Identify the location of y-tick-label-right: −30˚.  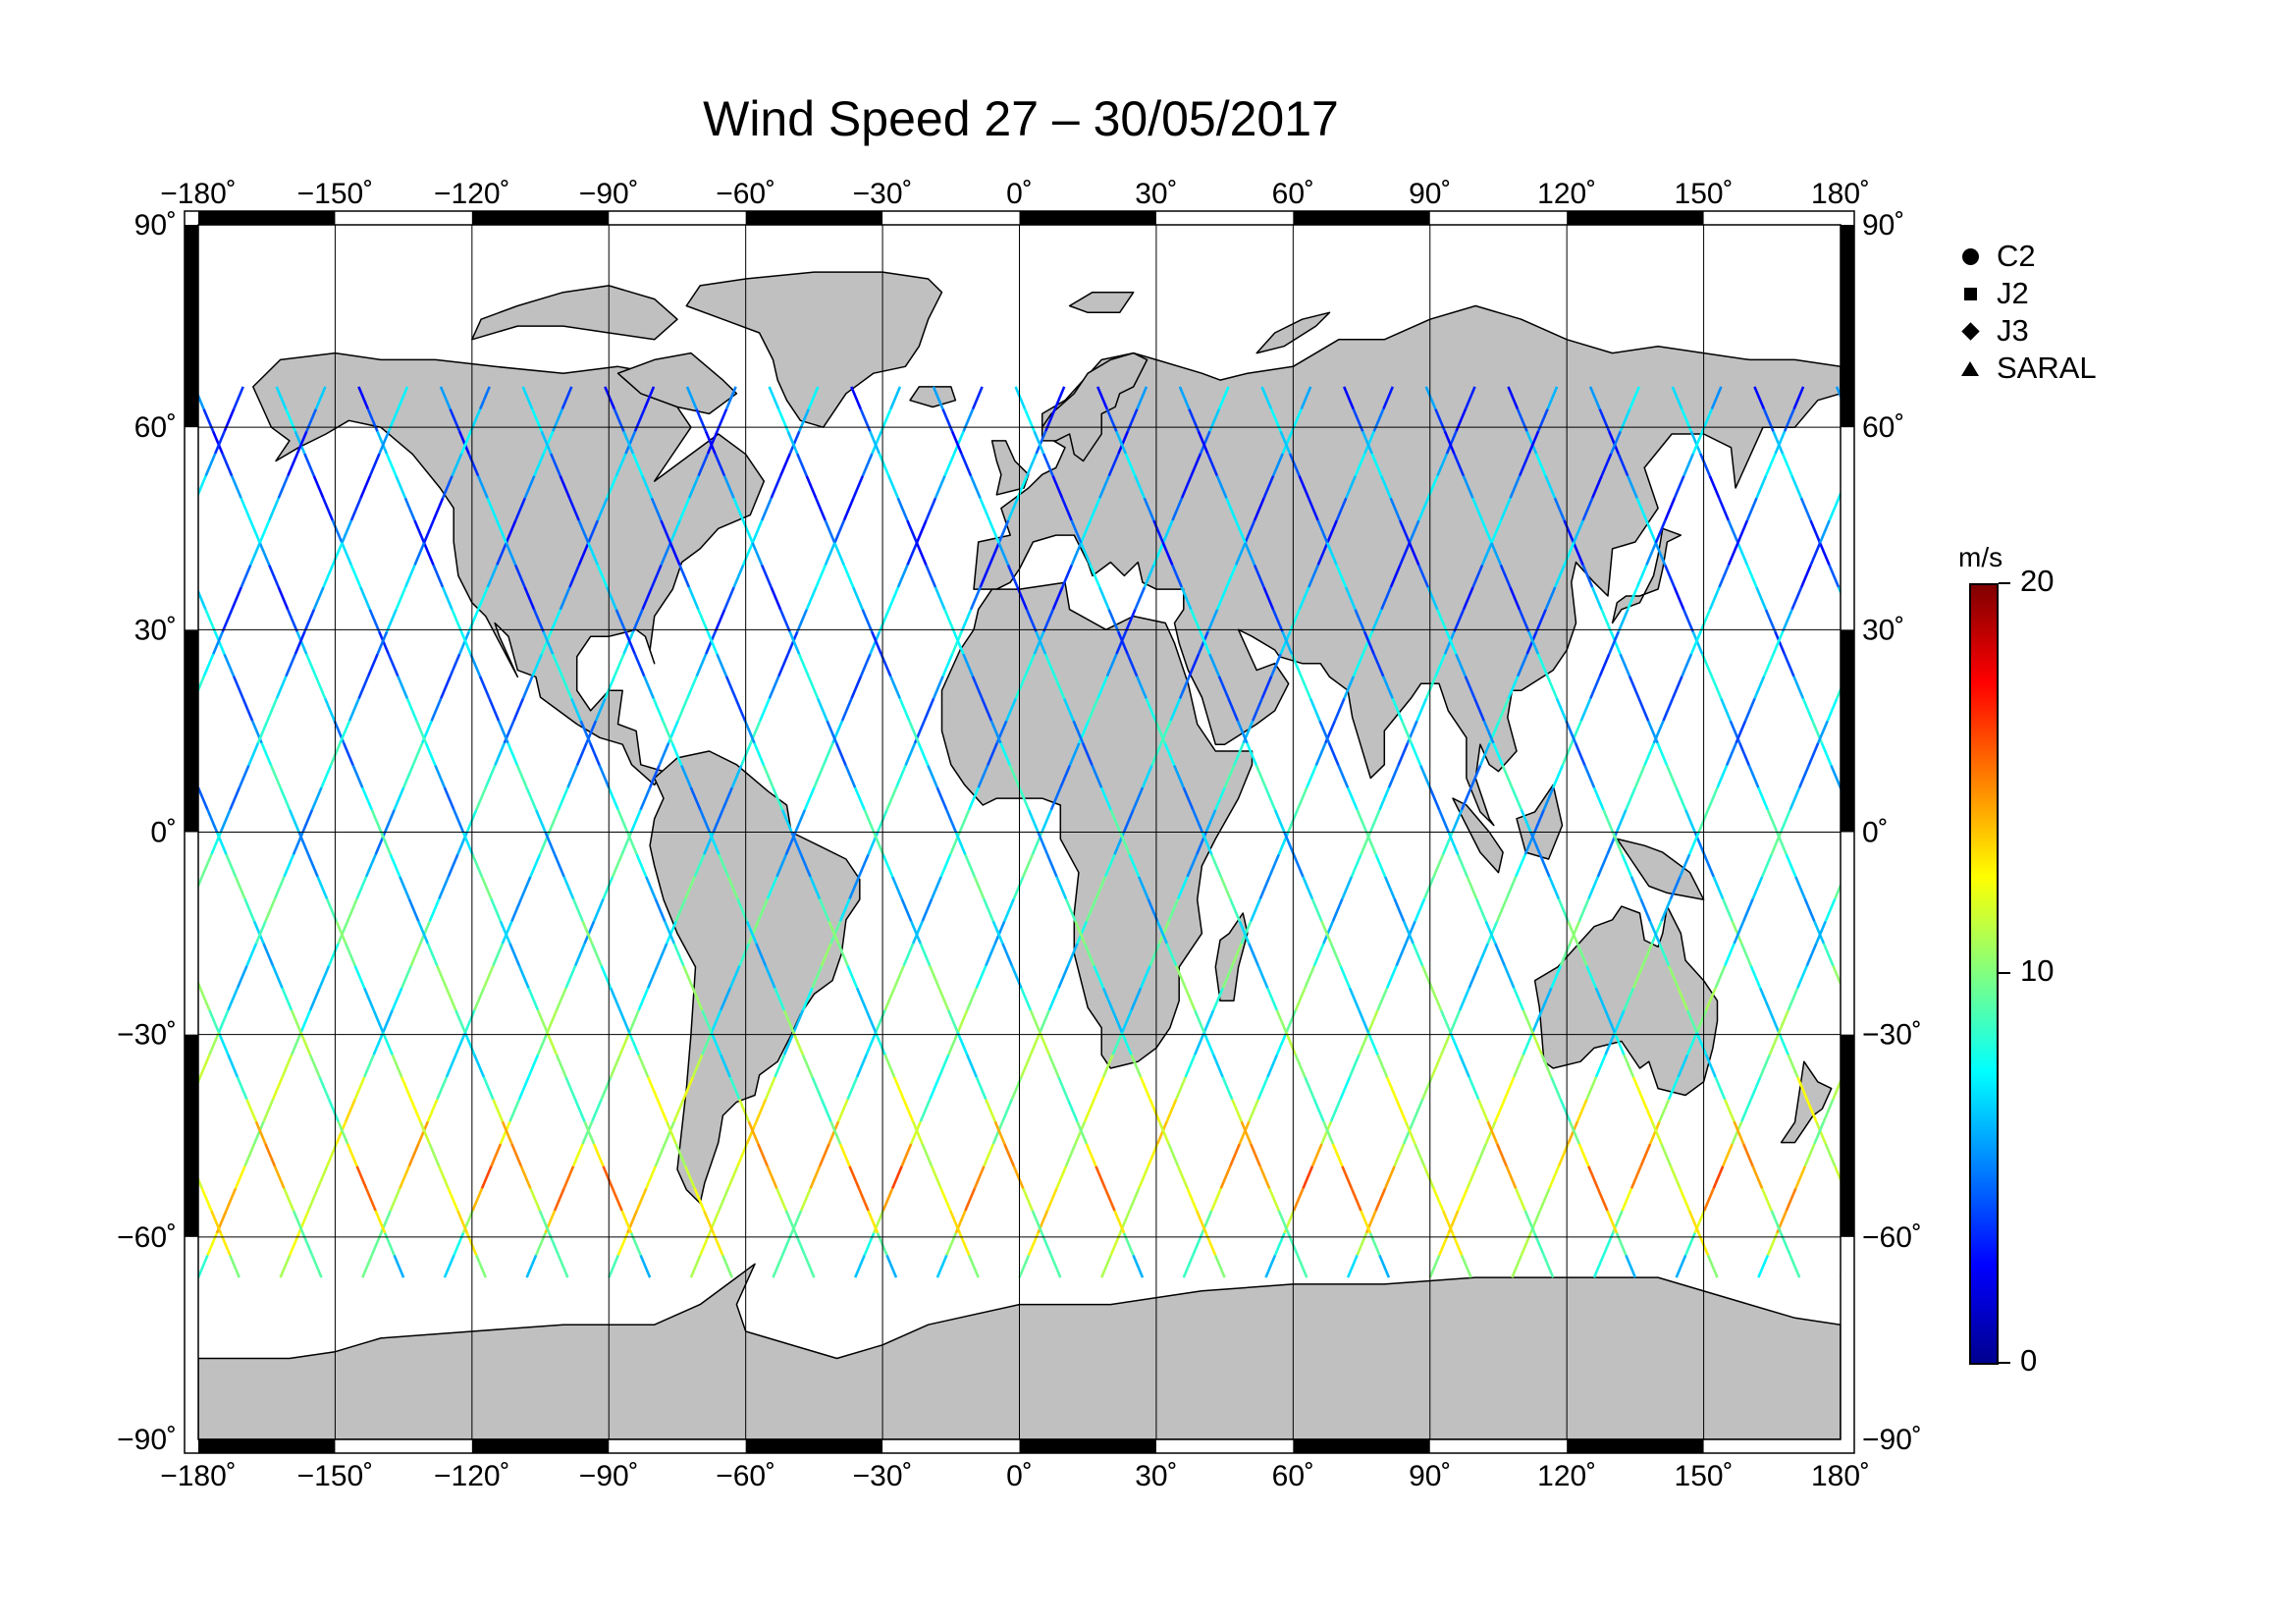
(1892, 1035).